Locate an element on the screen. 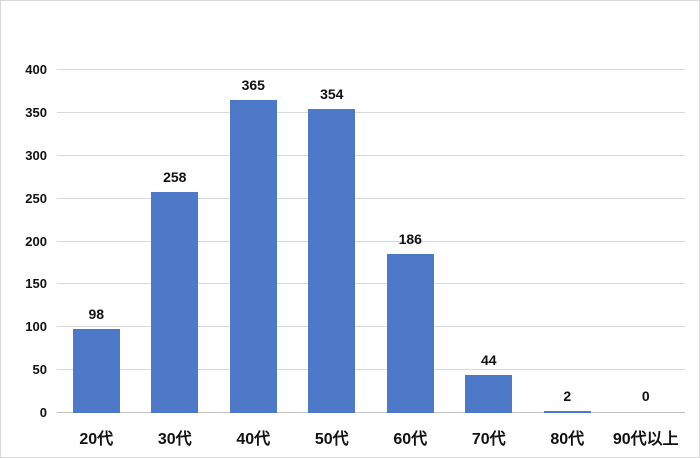 Image resolution: width=700 pixels, height=458 pixels. bar-value-label: 0 is located at coordinates (645, 396).